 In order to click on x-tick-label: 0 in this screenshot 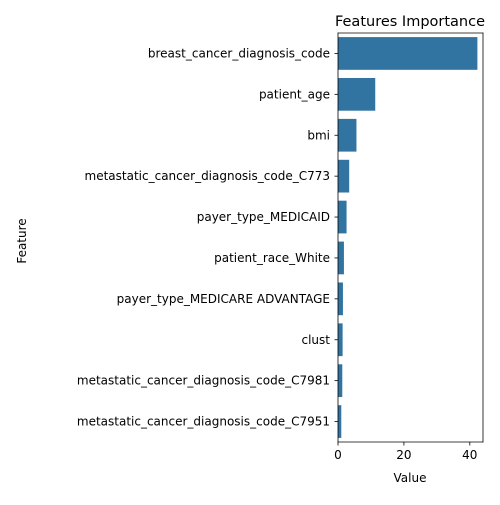, I will do `click(338, 455)`.